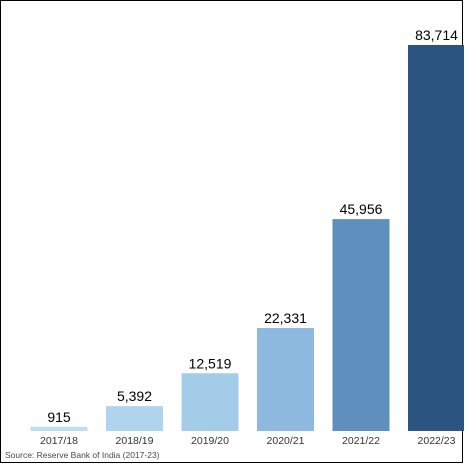 This screenshot has height=465, width=465. I want to click on x-tick-label: 2020/21, so click(286, 441).